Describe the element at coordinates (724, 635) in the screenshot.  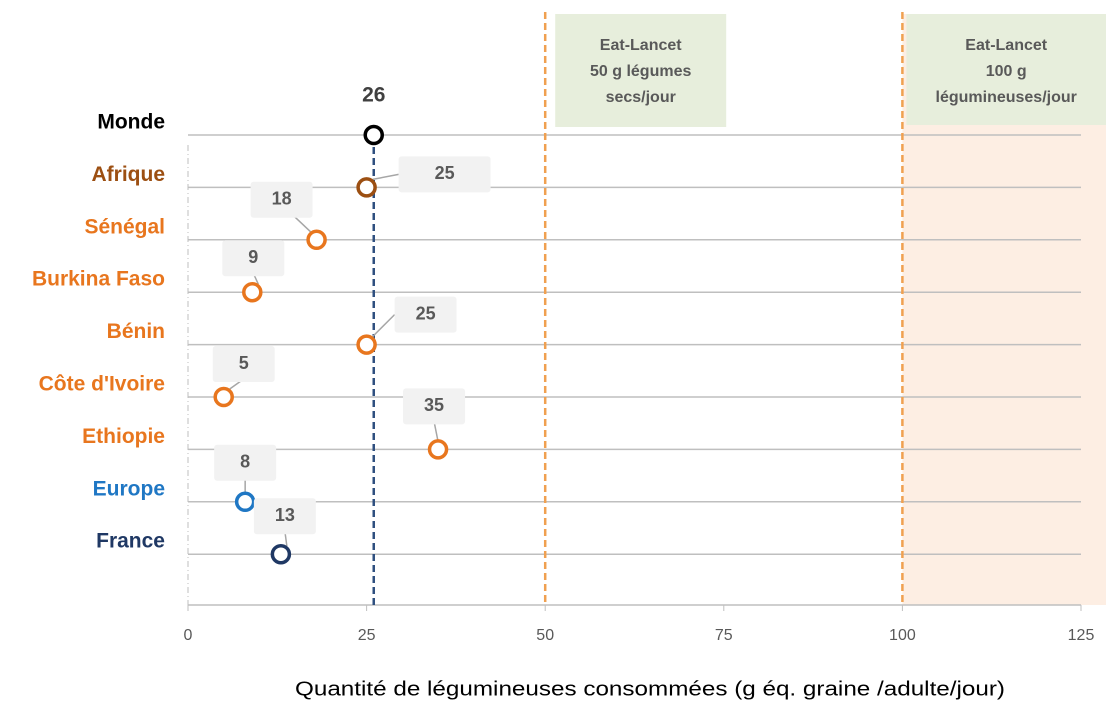
I see `x-tick-label: 75` at that location.